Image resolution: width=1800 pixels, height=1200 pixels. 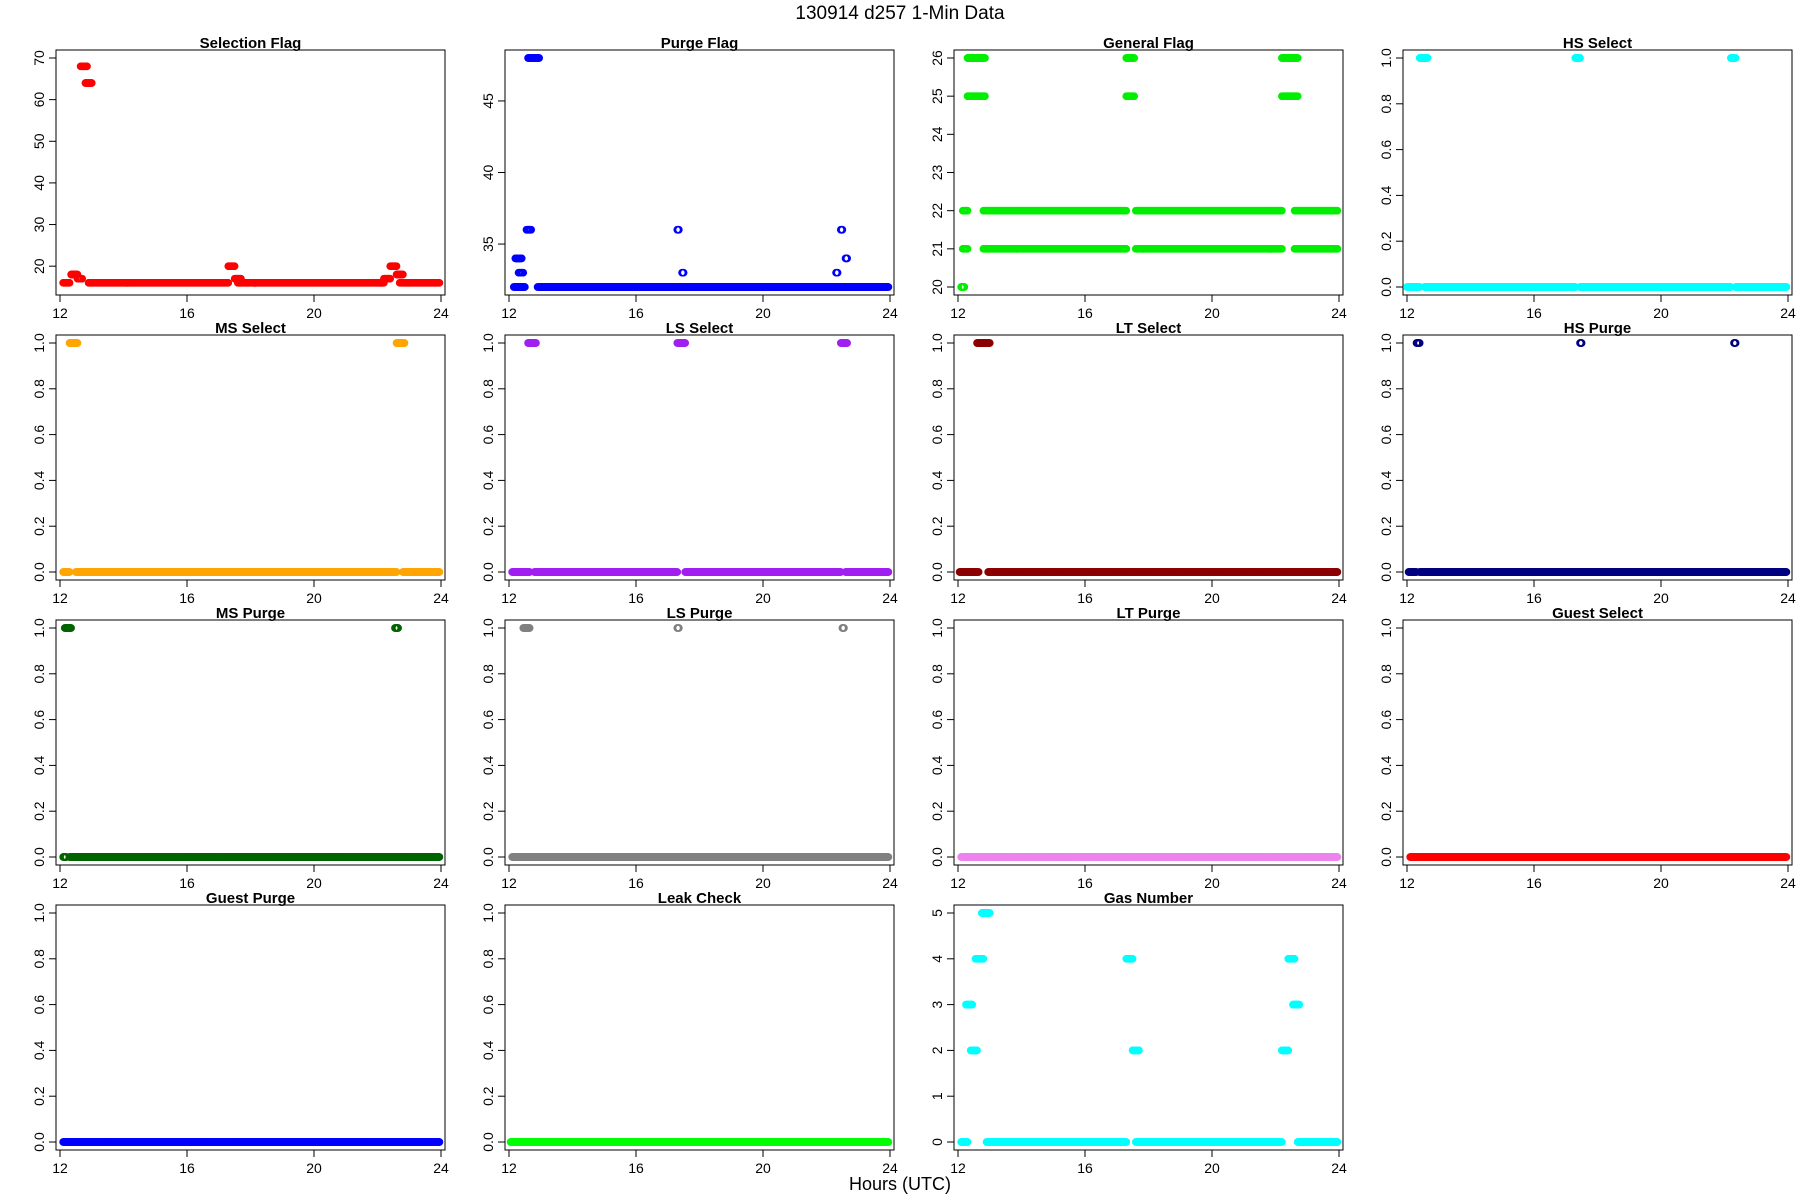 I want to click on panel-purge-flag: Purge Flag 12 16 20 24 35 40 45, so click(x=689, y=178).